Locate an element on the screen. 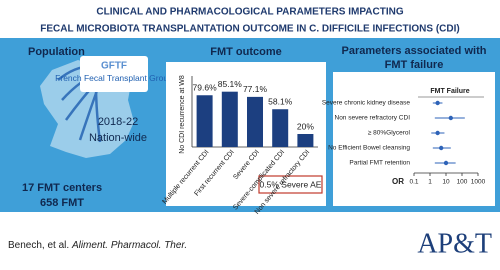  logo-box is located at coordinates (114, 74).